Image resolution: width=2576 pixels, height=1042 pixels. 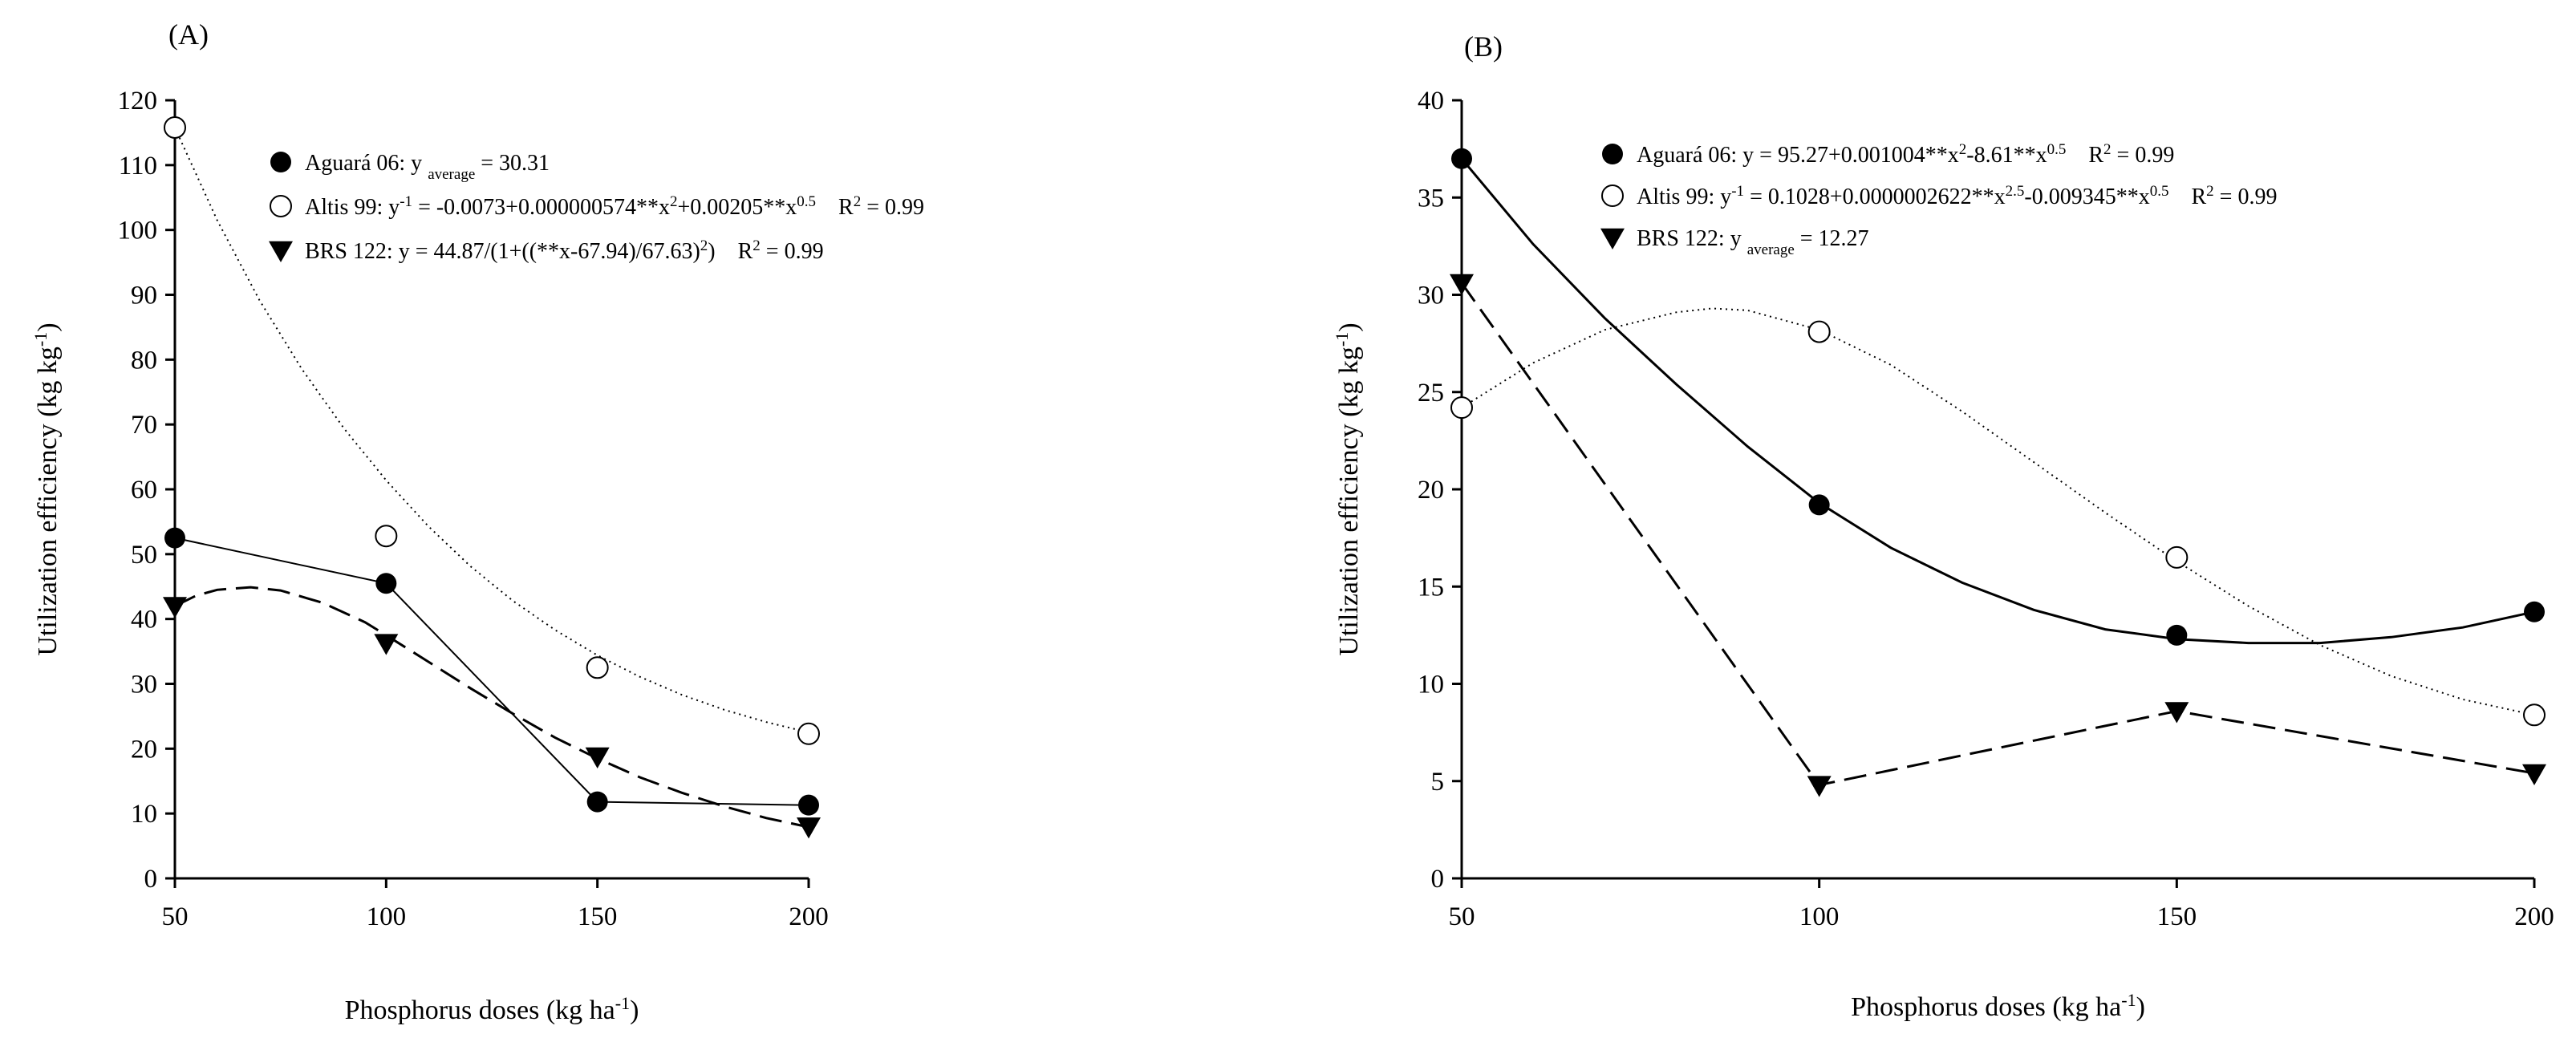 I want to click on y-tick-label: 100, so click(x=138, y=231).